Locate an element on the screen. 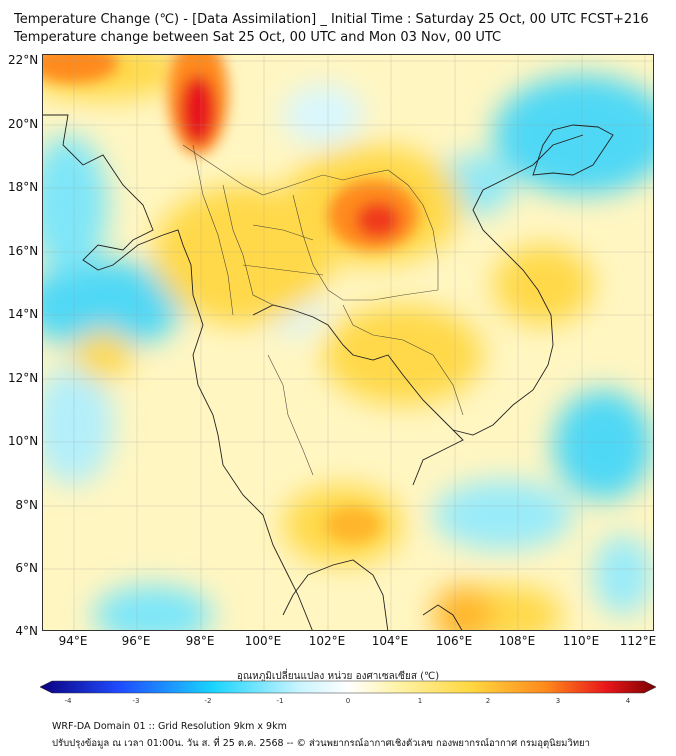  lon-label: 104°E is located at coordinates (390, 641).